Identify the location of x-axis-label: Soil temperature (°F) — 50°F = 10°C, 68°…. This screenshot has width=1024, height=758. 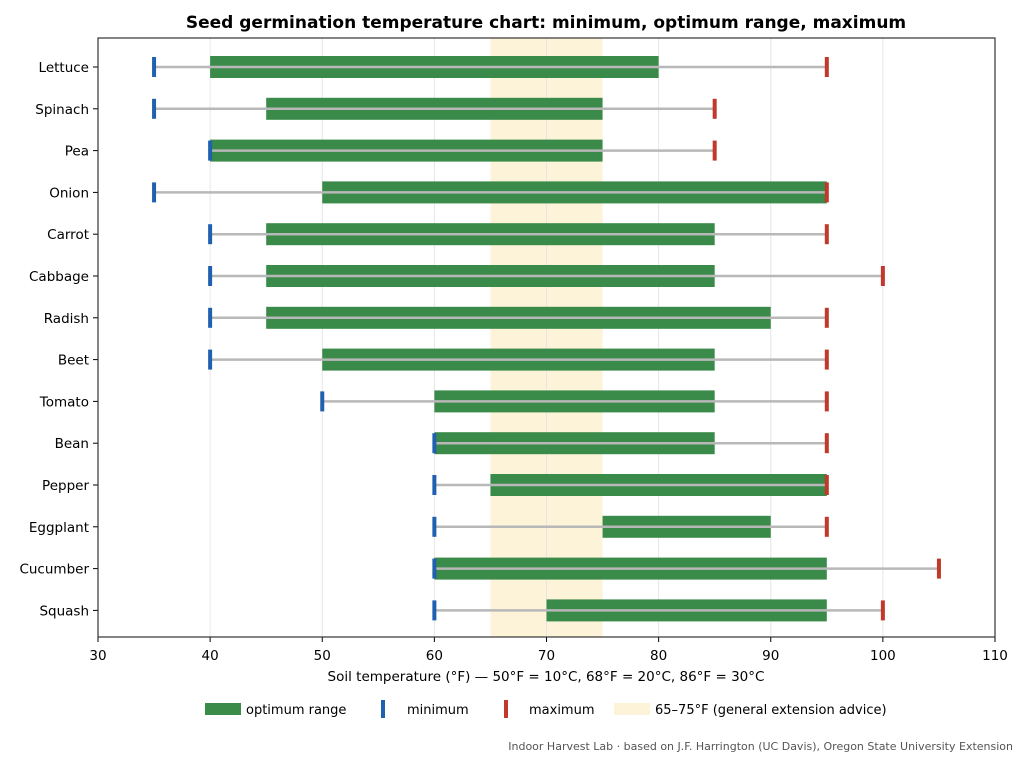
(546, 677).